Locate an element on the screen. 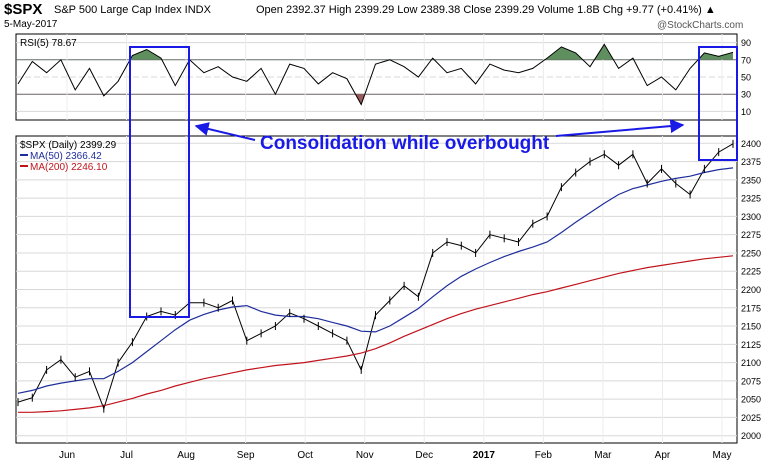 The height and width of the screenshot is (465, 780). price-tick-label: 2200 is located at coordinates (751, 290).